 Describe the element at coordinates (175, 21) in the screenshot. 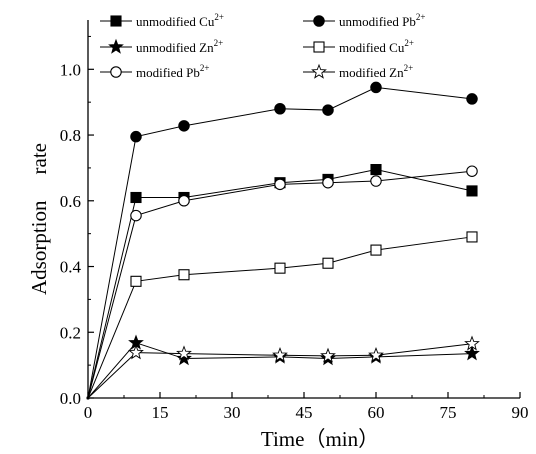

I see `legend-label-text: unmodified Cu` at that location.